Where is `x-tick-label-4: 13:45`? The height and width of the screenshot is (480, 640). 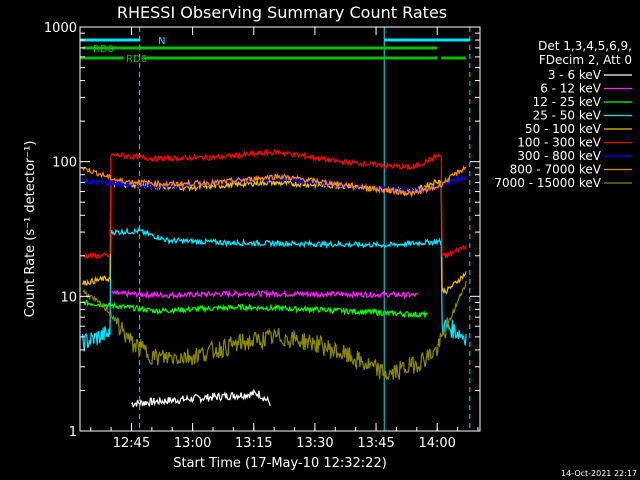 x-tick-label-4: 13:45 is located at coordinates (375, 443).